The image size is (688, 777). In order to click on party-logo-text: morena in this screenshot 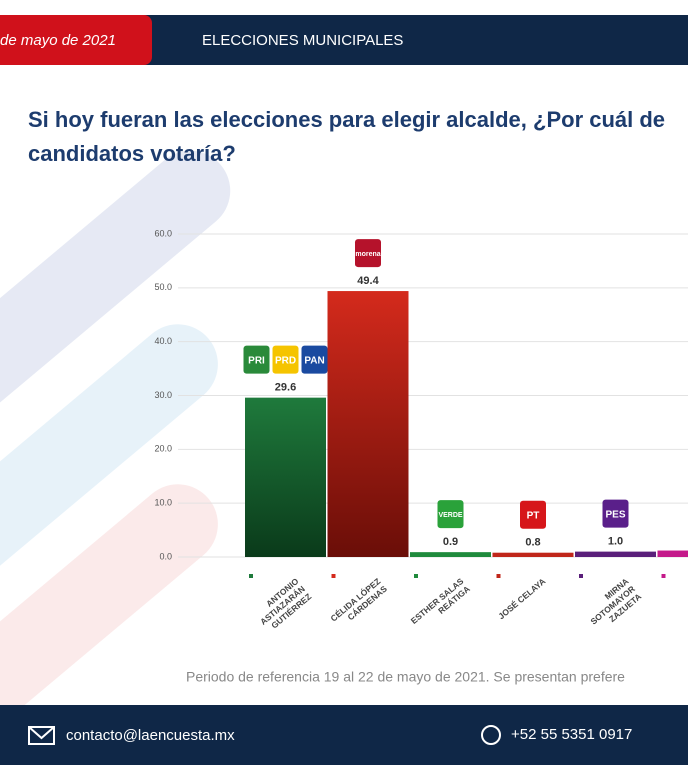, I will do `click(367, 254)`.